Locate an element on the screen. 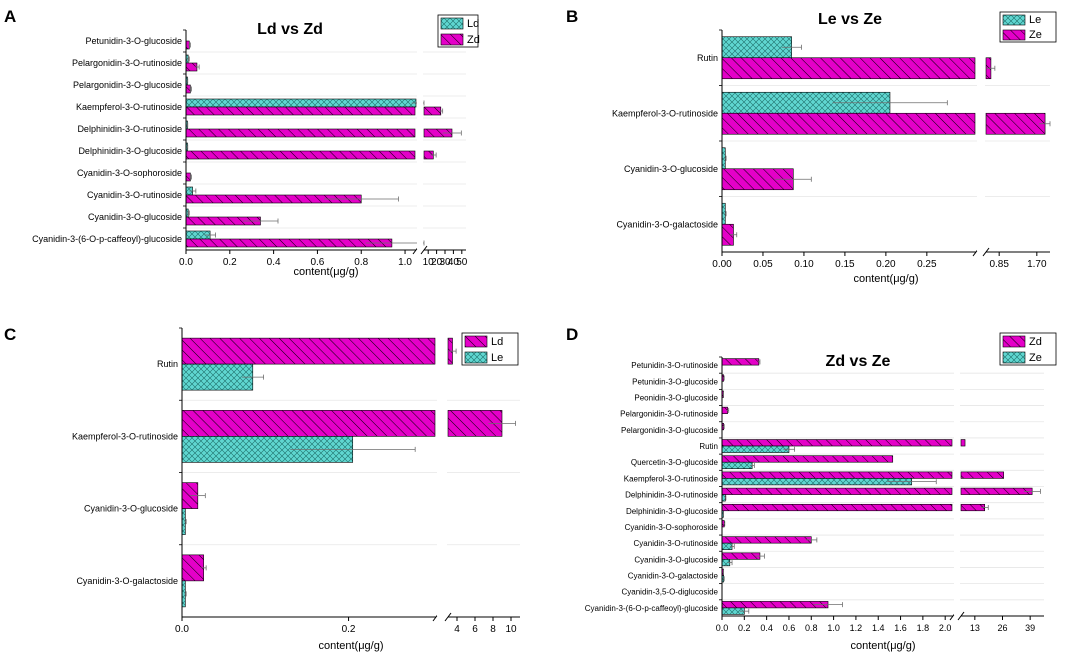 This screenshot has height=661, width=1065. chart-title: Le vs Ze is located at coordinates (850, 19).